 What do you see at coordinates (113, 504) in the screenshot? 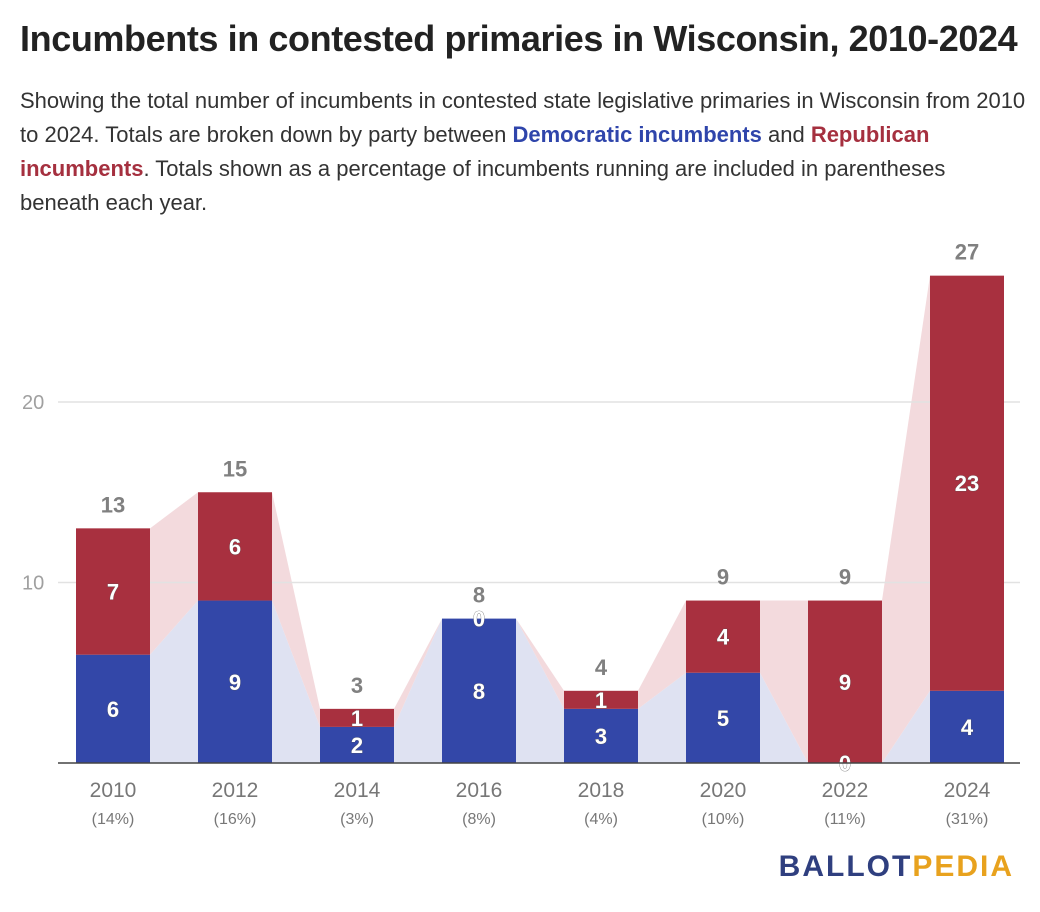
I see `total-value-label: 13` at bounding box center [113, 504].